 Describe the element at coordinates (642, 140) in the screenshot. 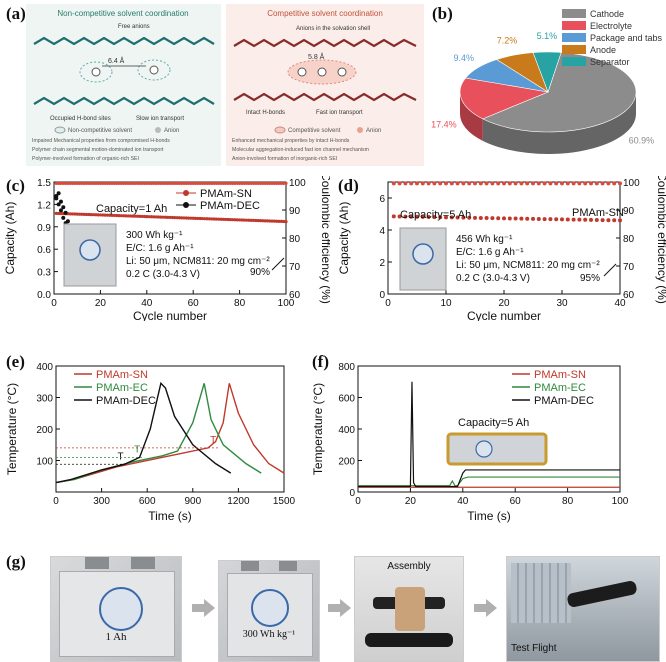

I see `pie-label-cathode: 60.9%` at that location.